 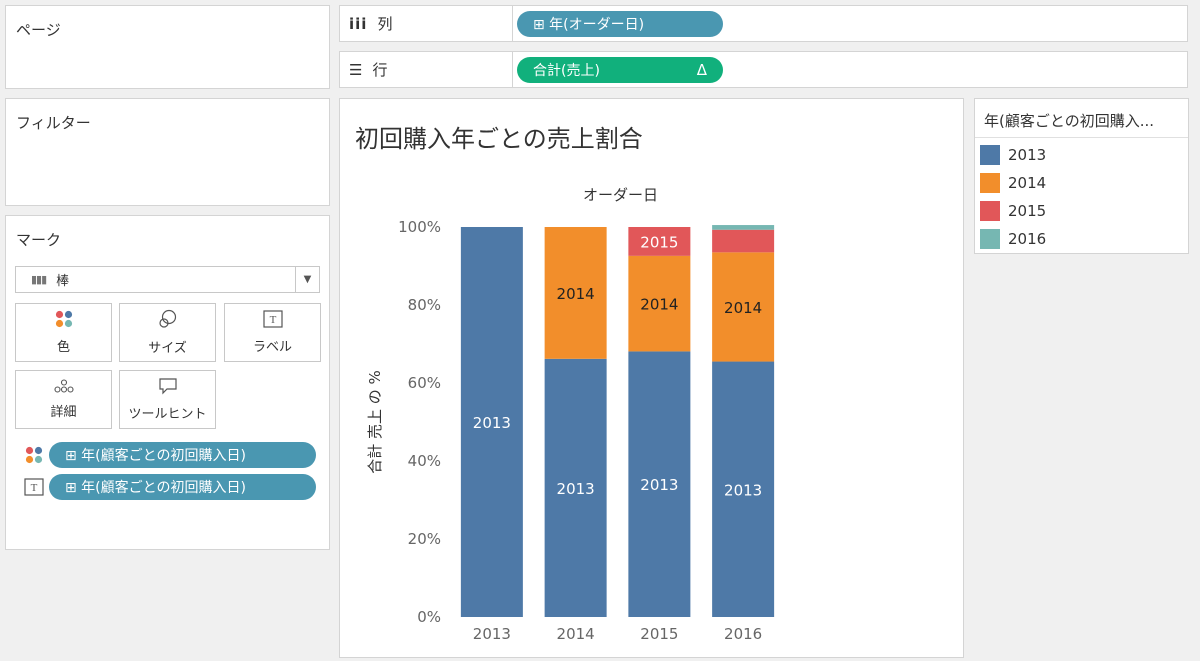 What do you see at coordinates (53, 123) in the screenshot?
I see `filters-title: フィルター` at bounding box center [53, 123].